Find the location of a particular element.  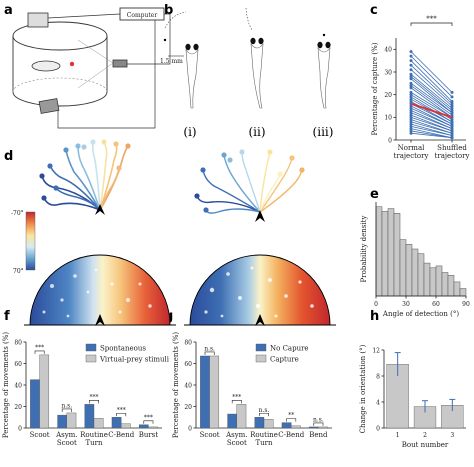

chart-g-ytick-label: 40 is located at coordinates (188, 385).